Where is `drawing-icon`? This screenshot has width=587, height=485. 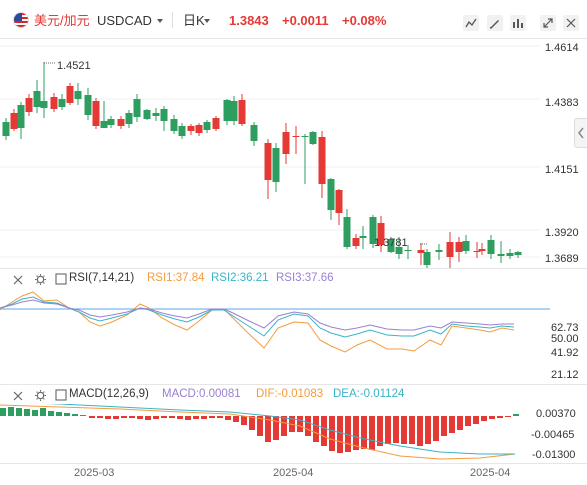 drawing-icon is located at coordinates (495, 23).